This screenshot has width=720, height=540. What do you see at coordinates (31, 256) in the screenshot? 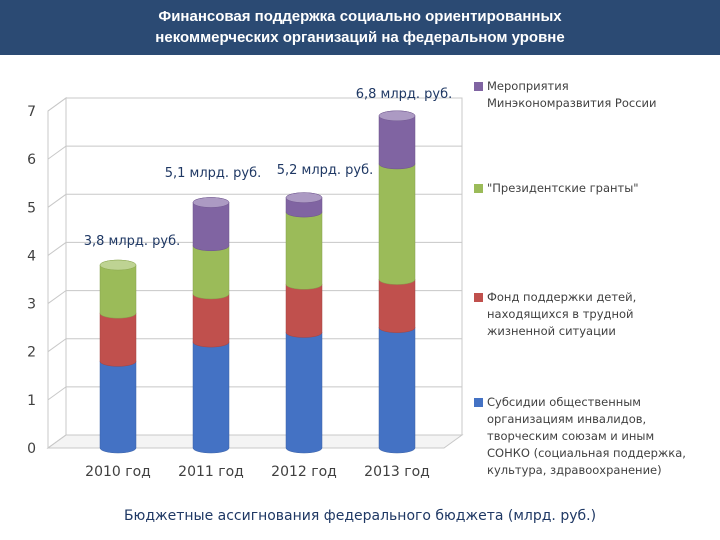
I see `y-tick-label: 4` at bounding box center [31, 256].